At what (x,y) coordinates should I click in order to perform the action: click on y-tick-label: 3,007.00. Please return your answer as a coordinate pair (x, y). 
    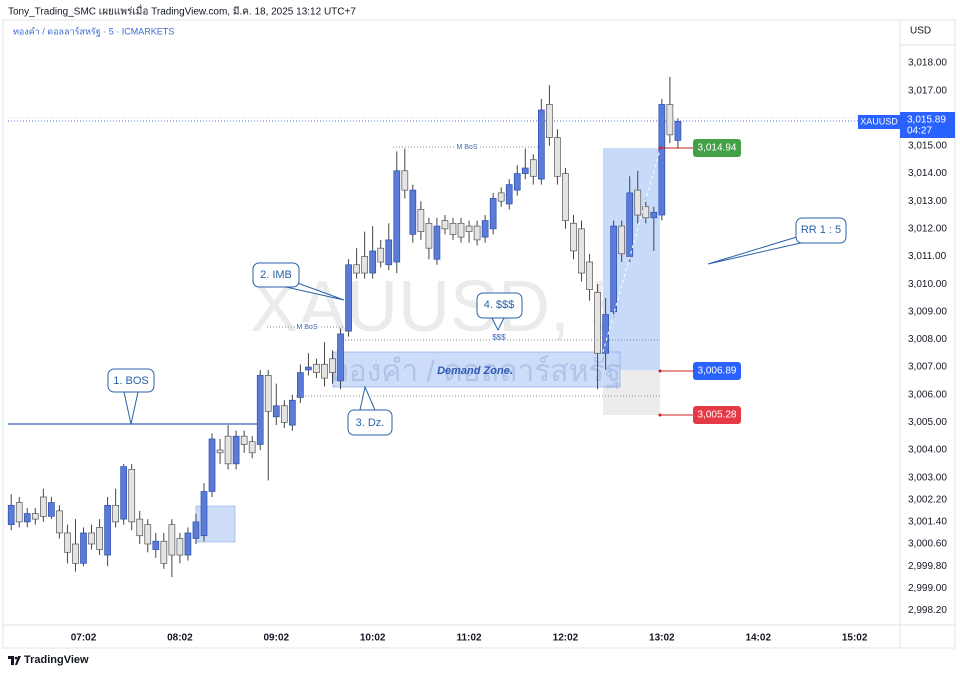
    Looking at the image, I should click on (927, 367).